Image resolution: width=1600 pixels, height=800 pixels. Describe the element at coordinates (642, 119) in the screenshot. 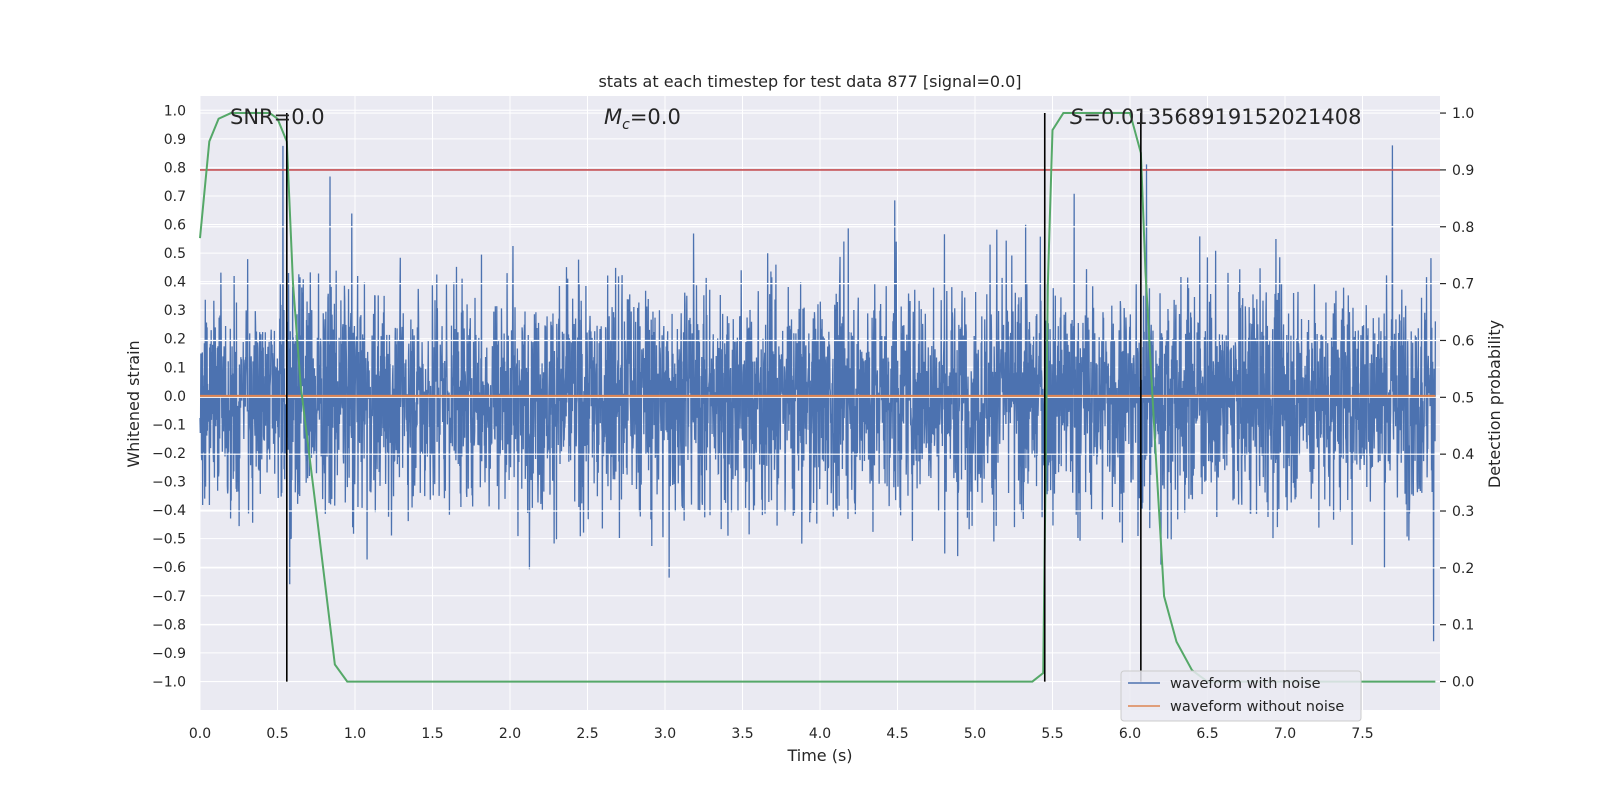

I see `mc-annotation: Mc=0.0` at that location.